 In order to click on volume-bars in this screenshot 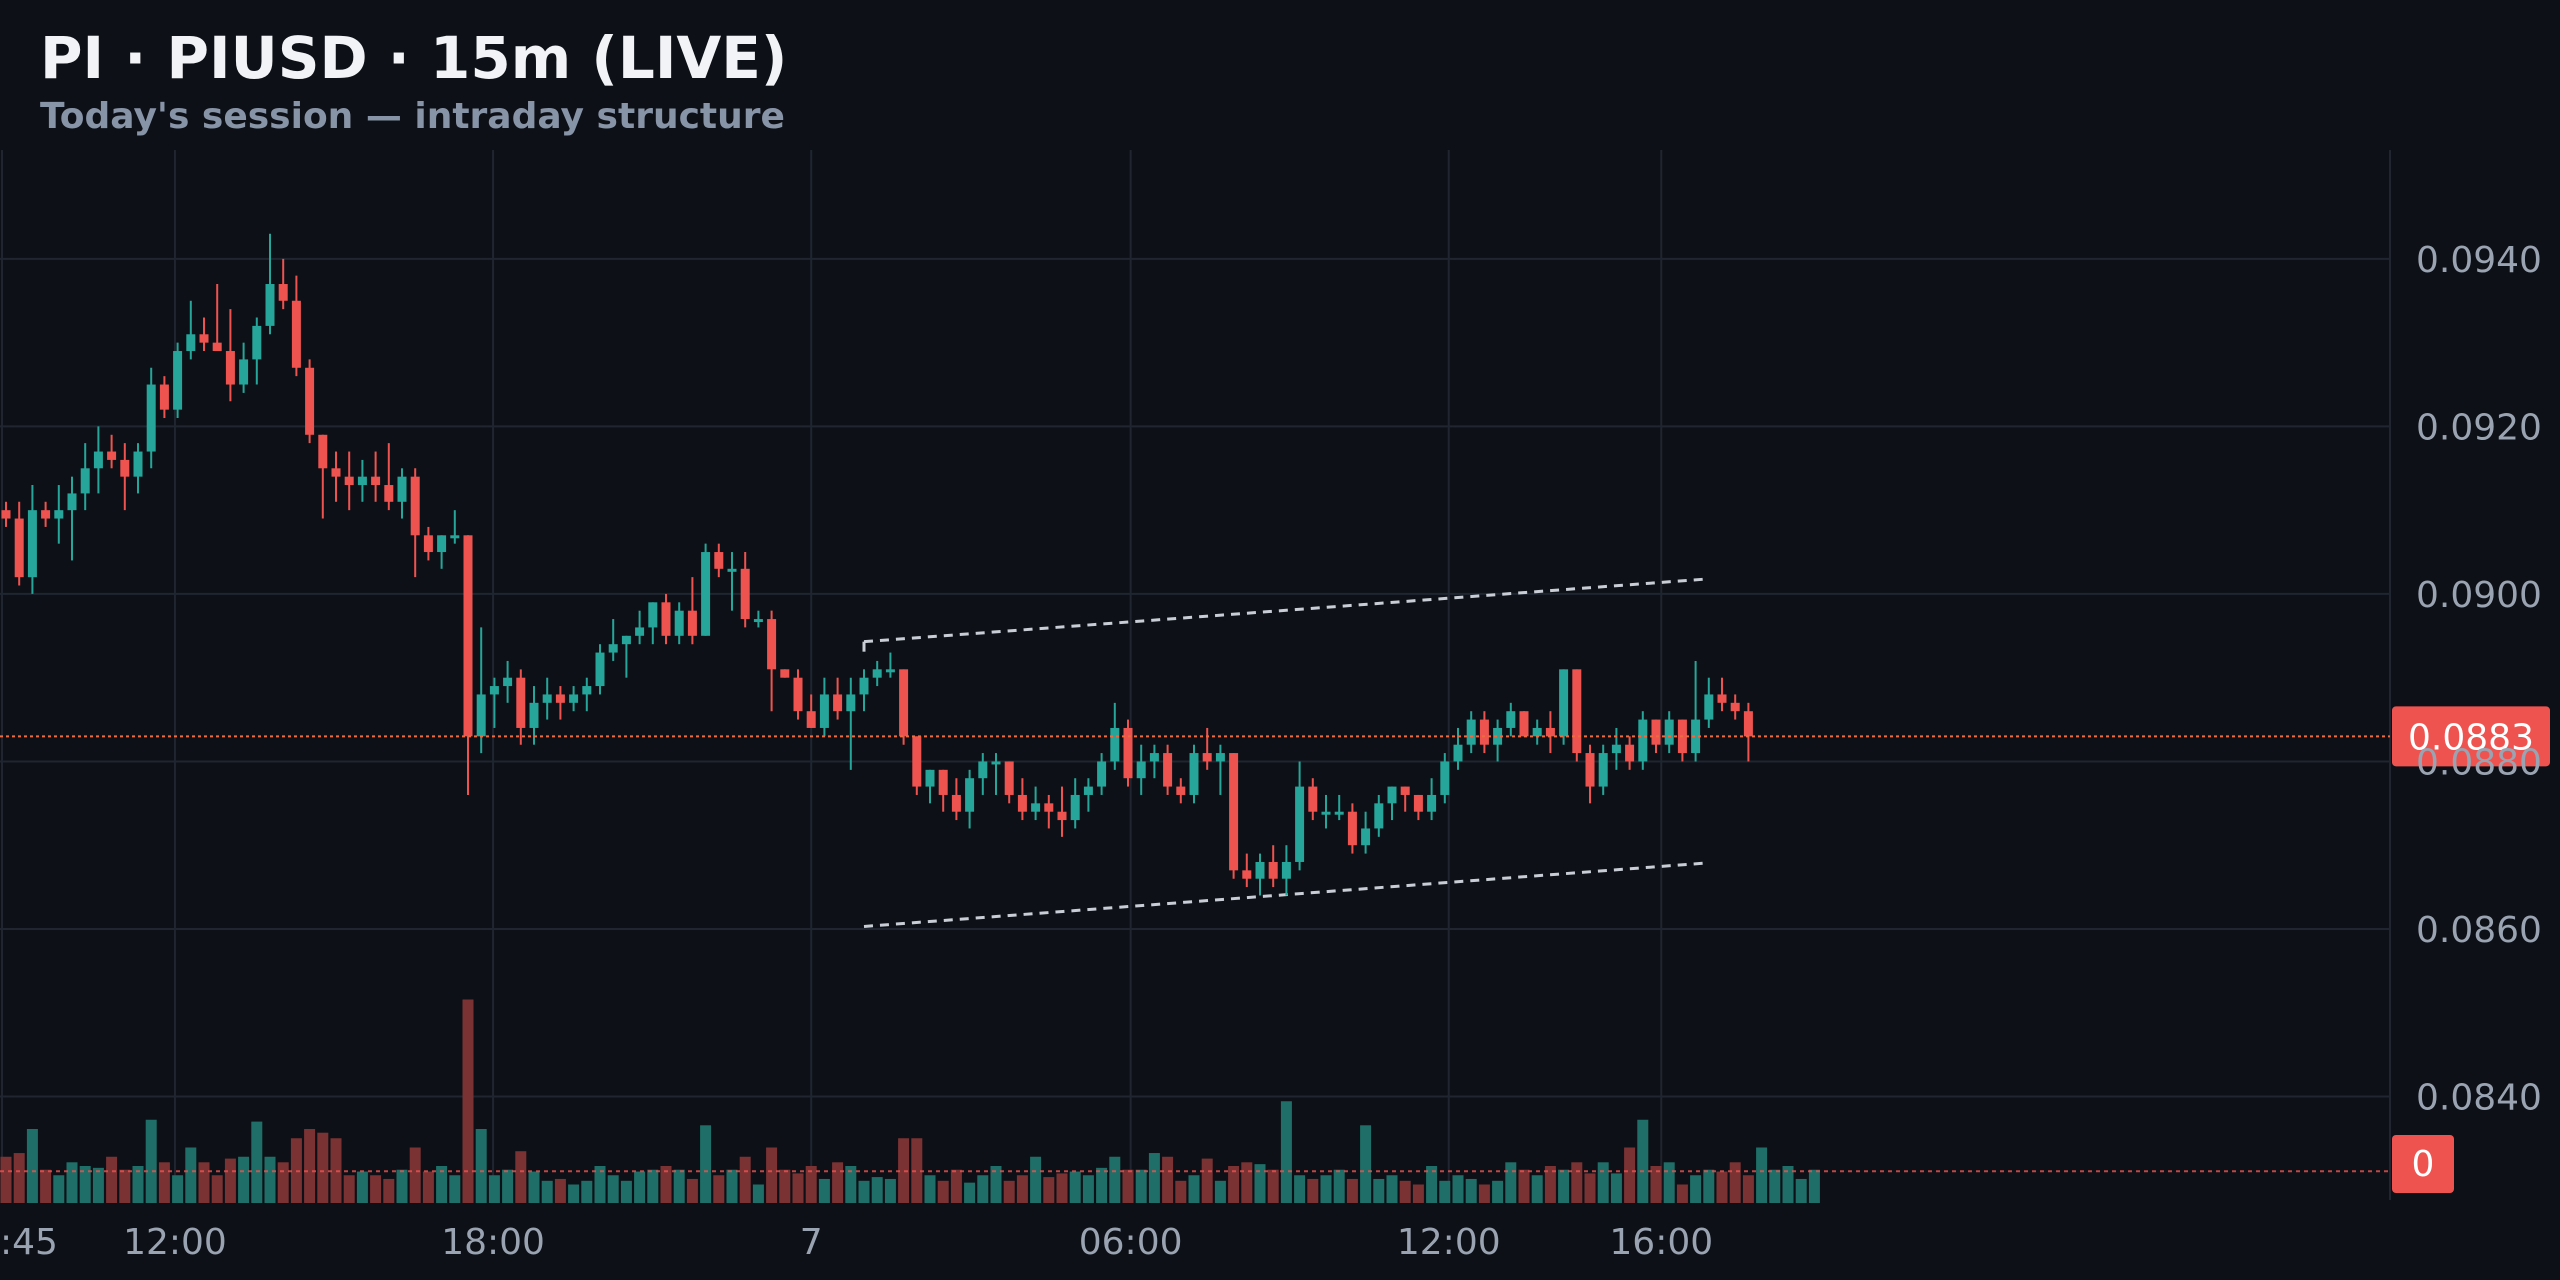, I will do `click(1195, 1101)`.